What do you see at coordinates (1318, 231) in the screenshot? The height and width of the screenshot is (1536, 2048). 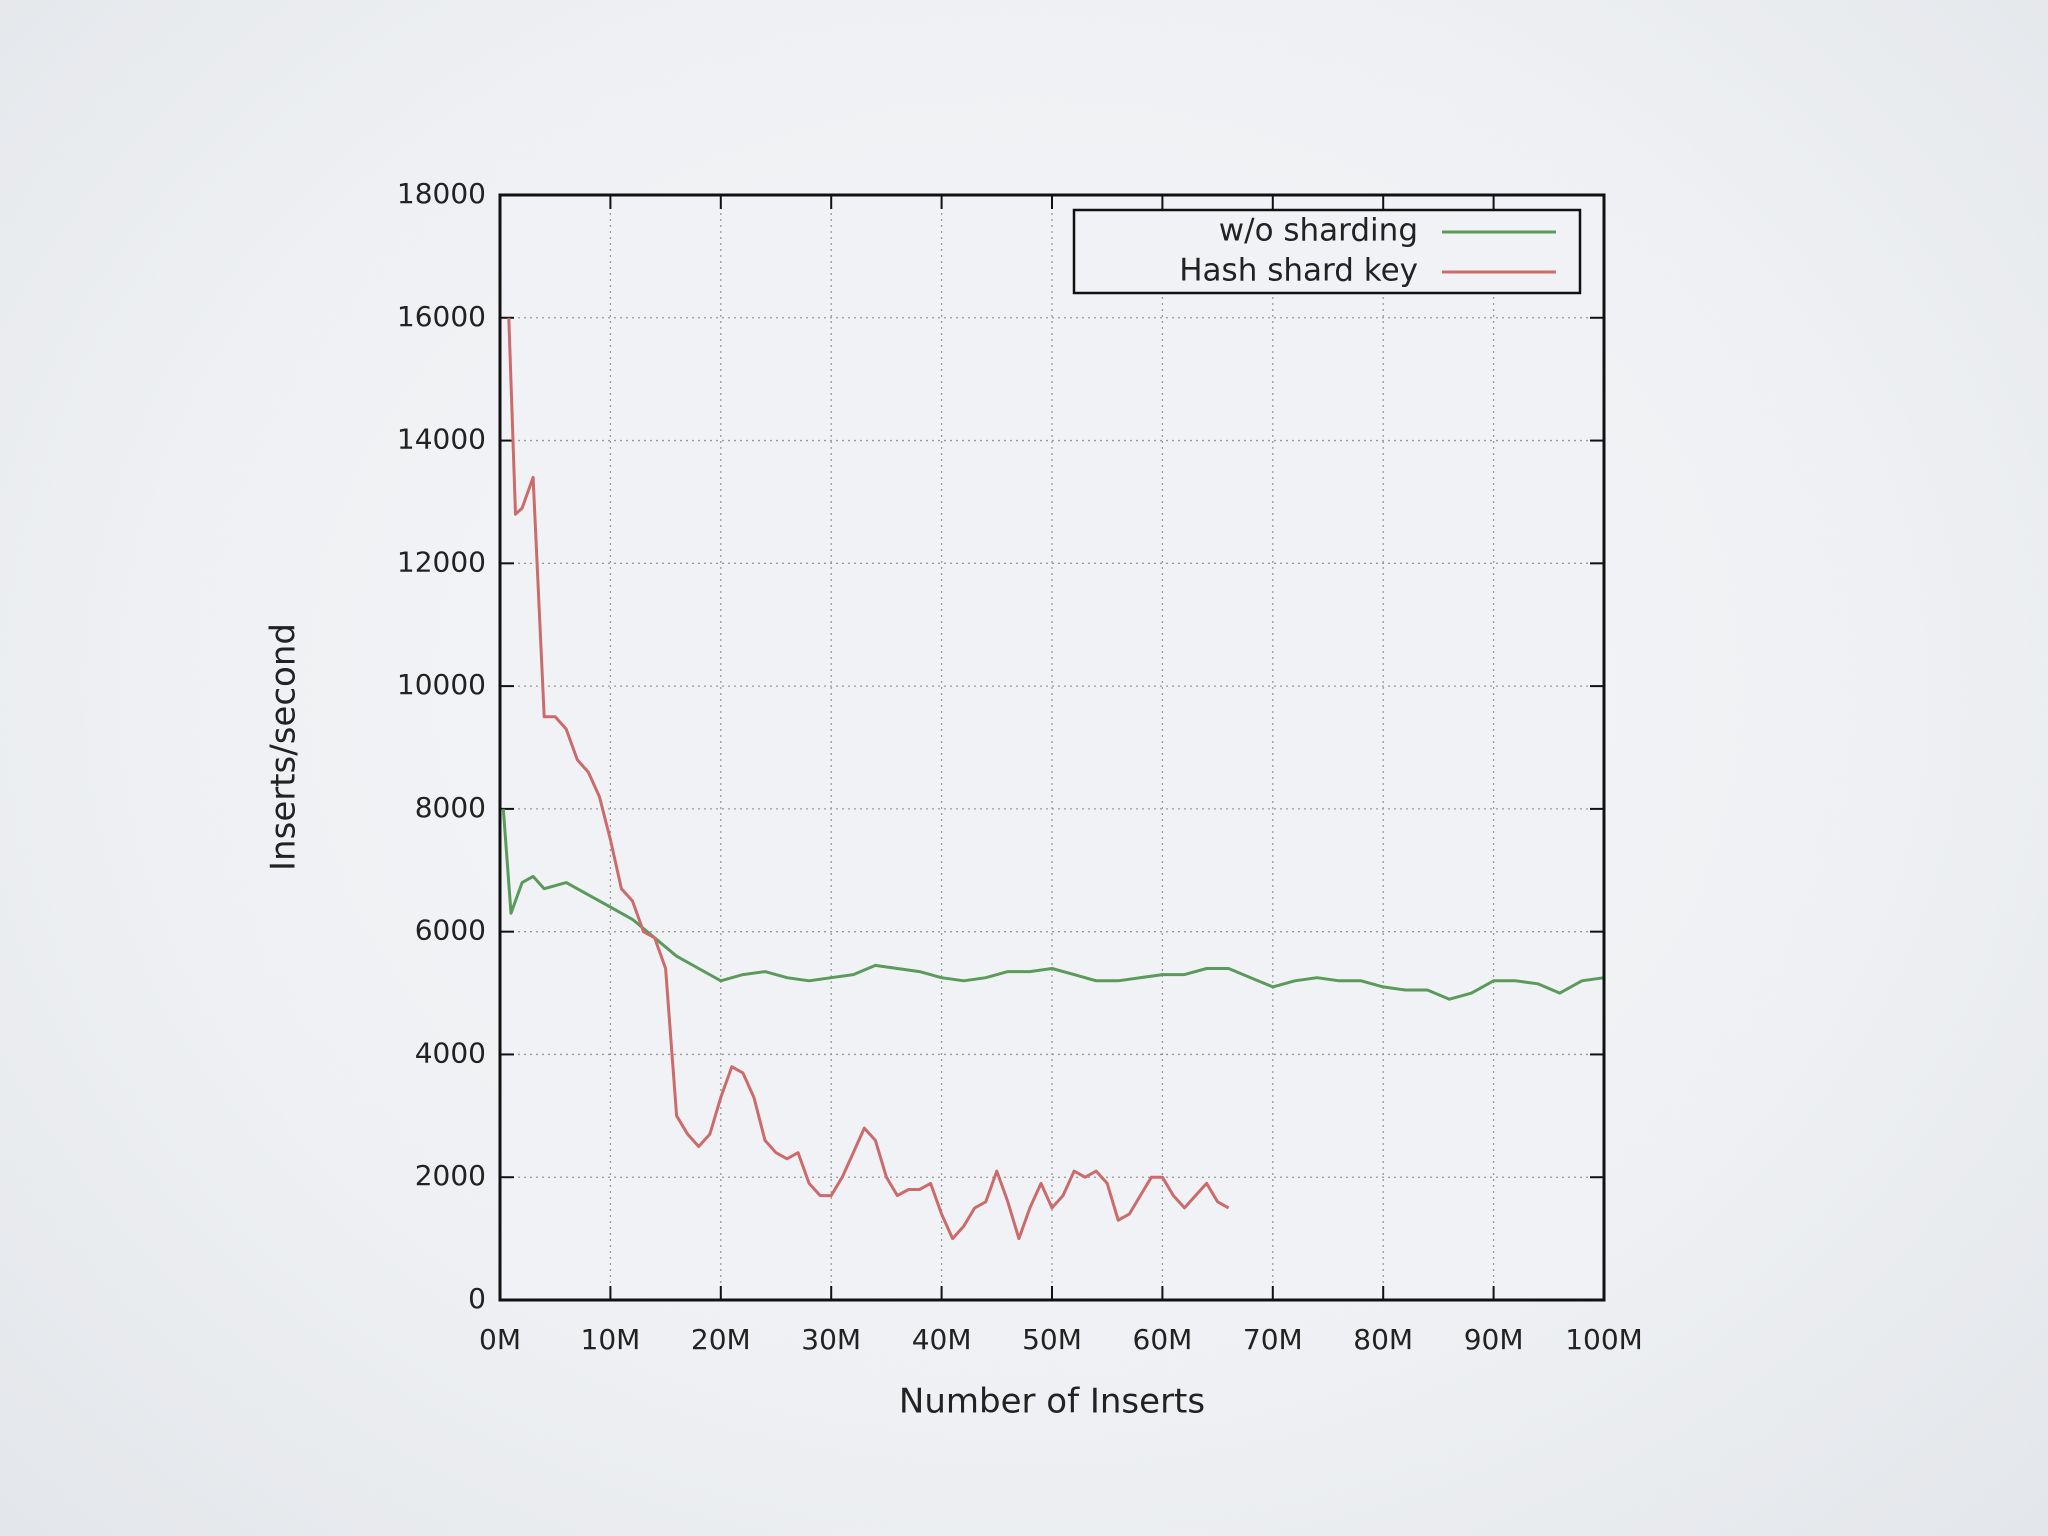 I see `legend-label: w/o sharding` at bounding box center [1318, 231].